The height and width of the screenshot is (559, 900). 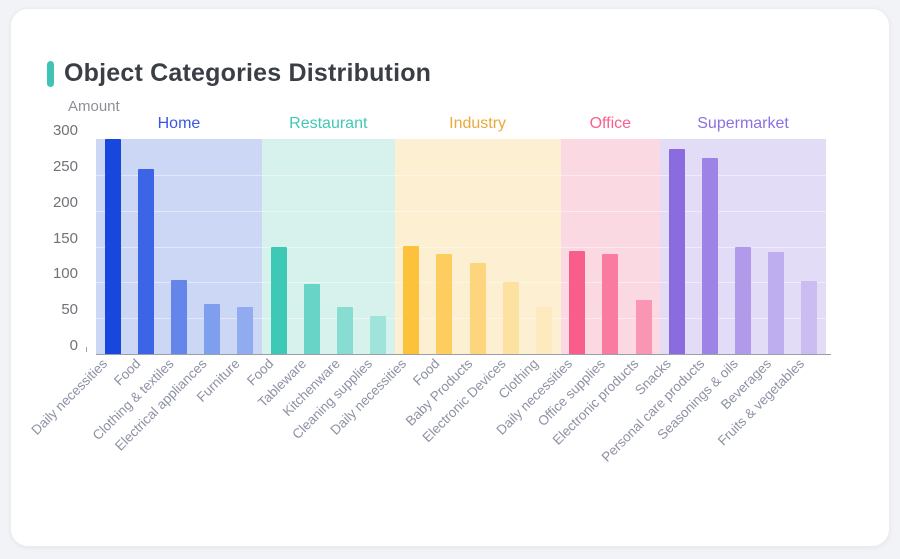 What do you see at coordinates (463, 354) in the screenshot?
I see `x-axis-line` at bounding box center [463, 354].